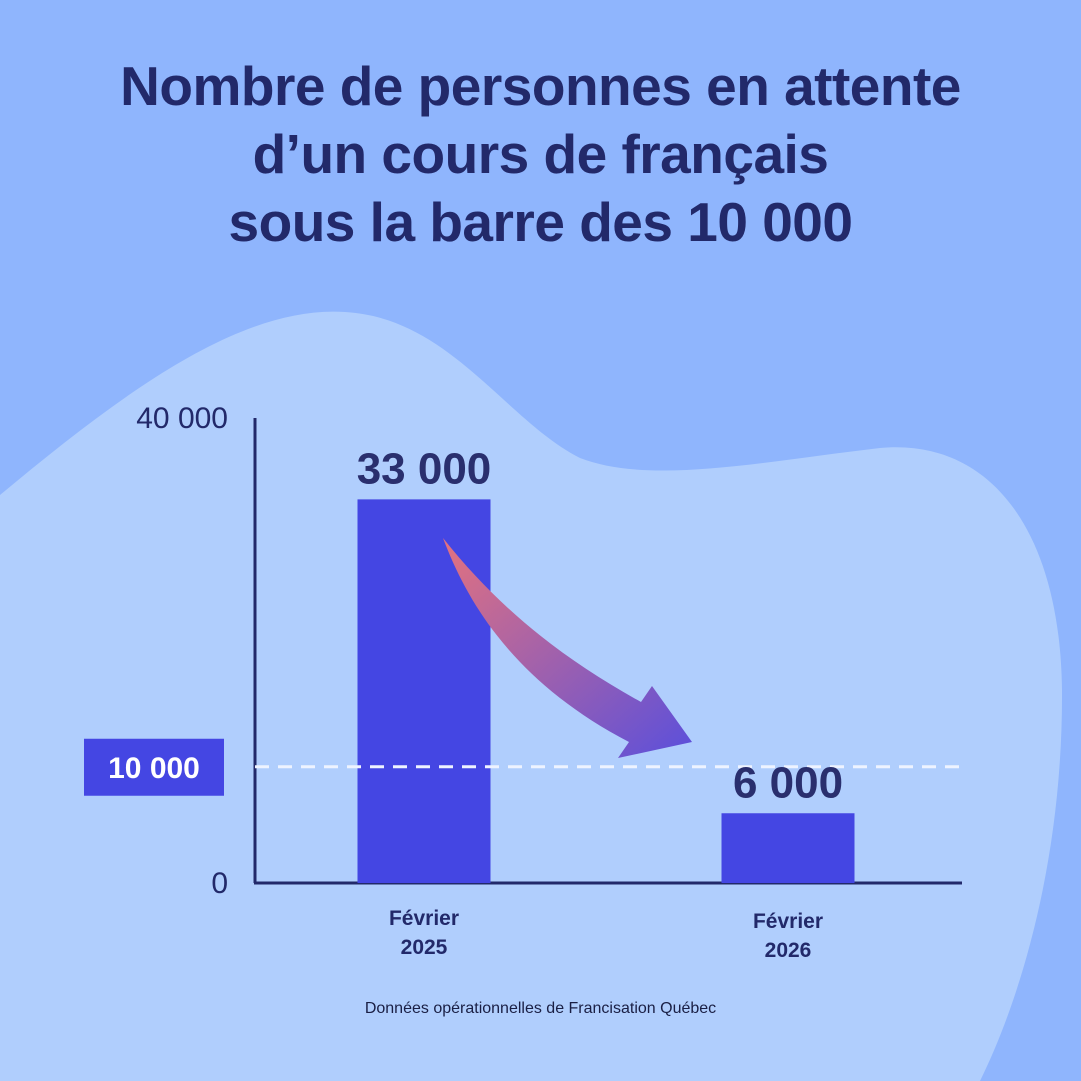 The image size is (1081, 1081). Describe the element at coordinates (540, 86) in the screenshot. I see `title-line-1: Nombre de personnes en attente` at that location.